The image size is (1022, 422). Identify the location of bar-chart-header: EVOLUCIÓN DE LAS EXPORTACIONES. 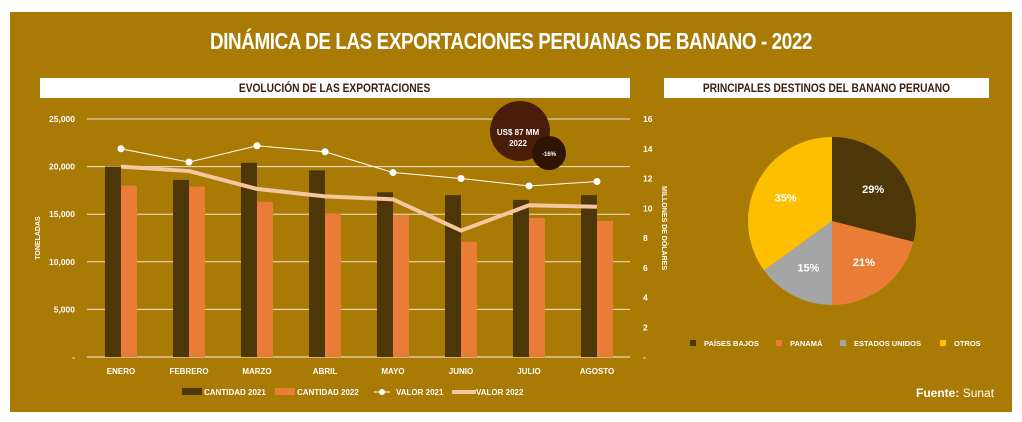
(335, 88).